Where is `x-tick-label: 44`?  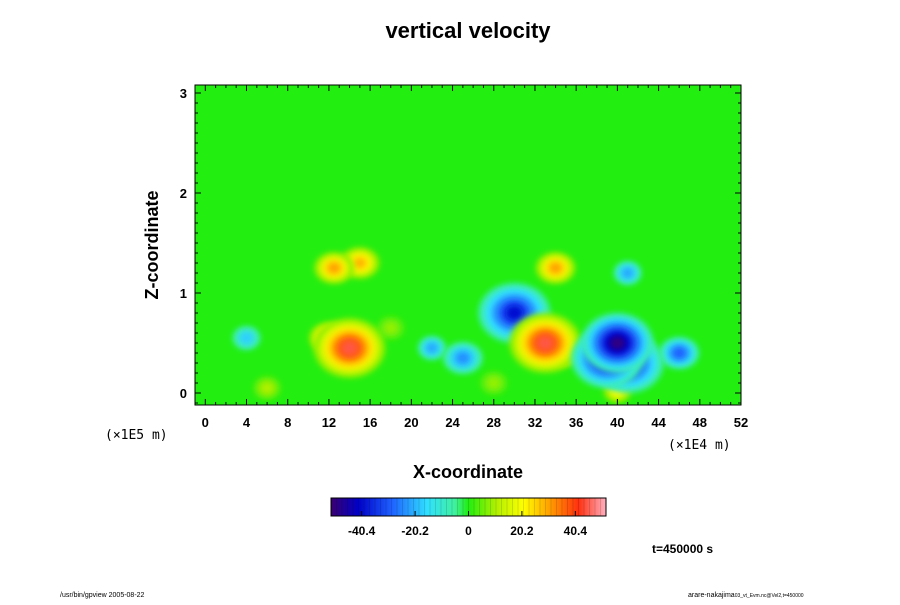 x-tick-label: 44 is located at coordinates (658, 422).